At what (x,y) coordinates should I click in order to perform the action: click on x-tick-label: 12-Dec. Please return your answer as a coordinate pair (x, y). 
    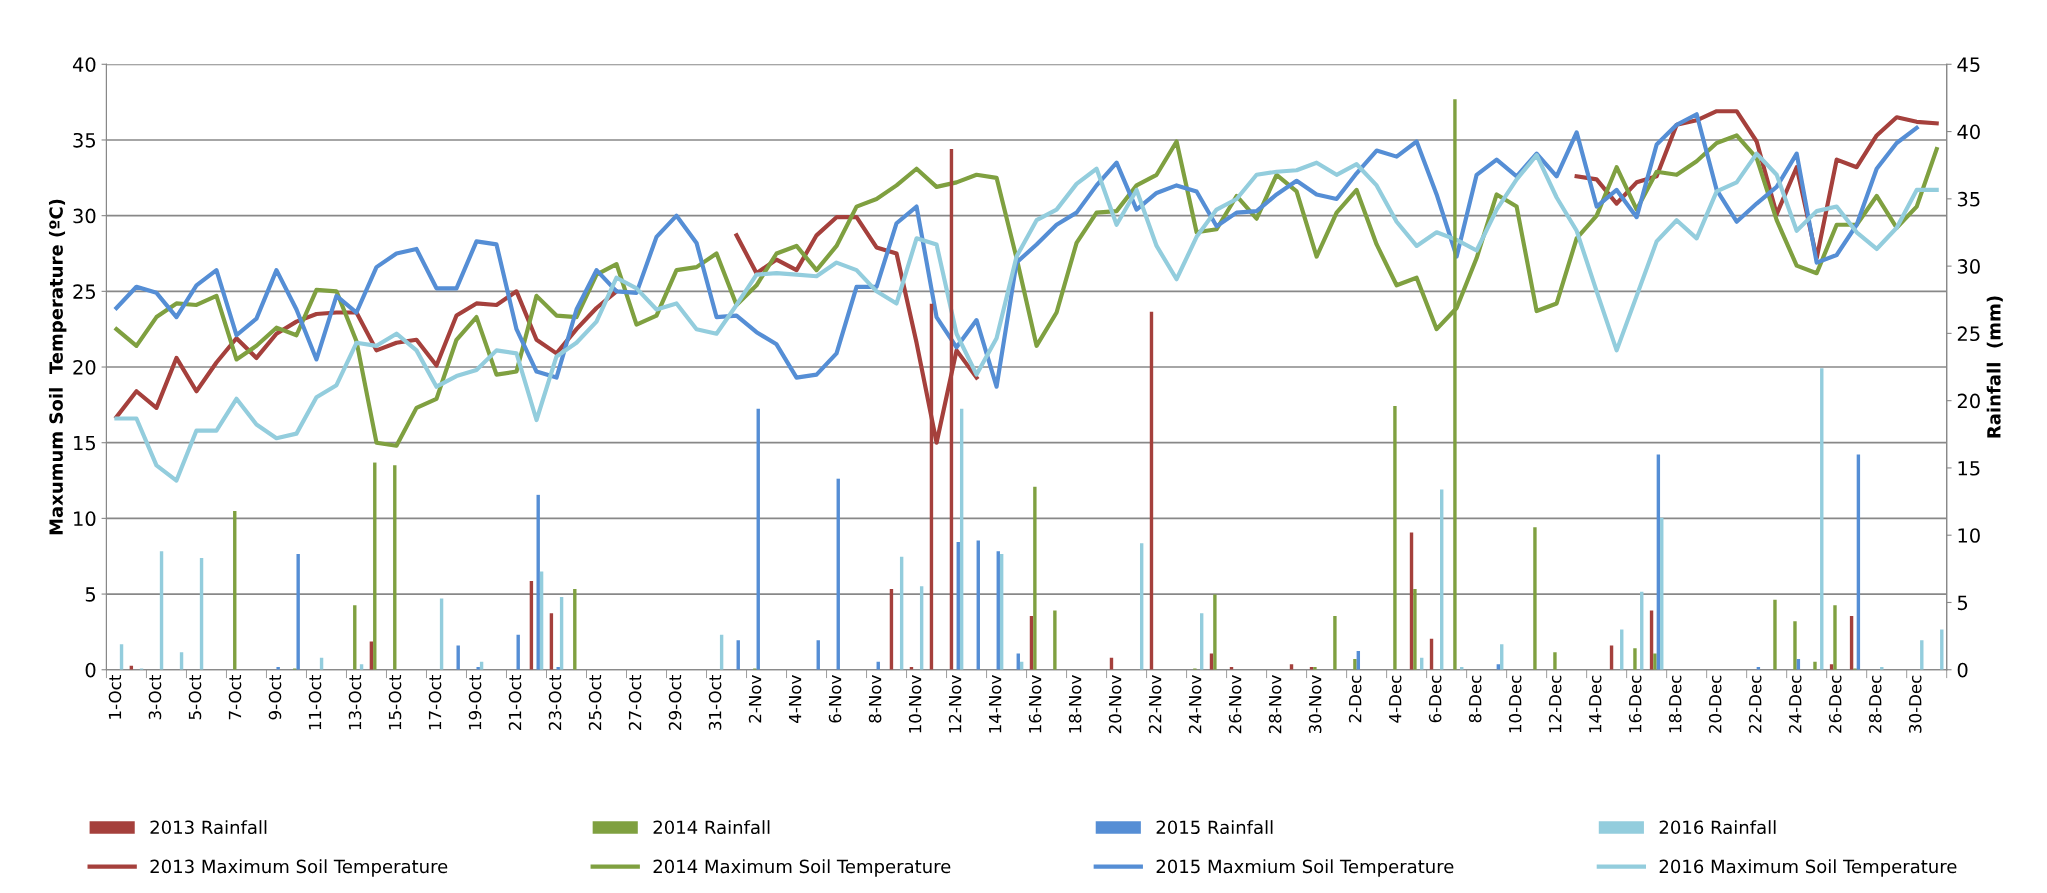
    Looking at the image, I should click on (1555, 704).